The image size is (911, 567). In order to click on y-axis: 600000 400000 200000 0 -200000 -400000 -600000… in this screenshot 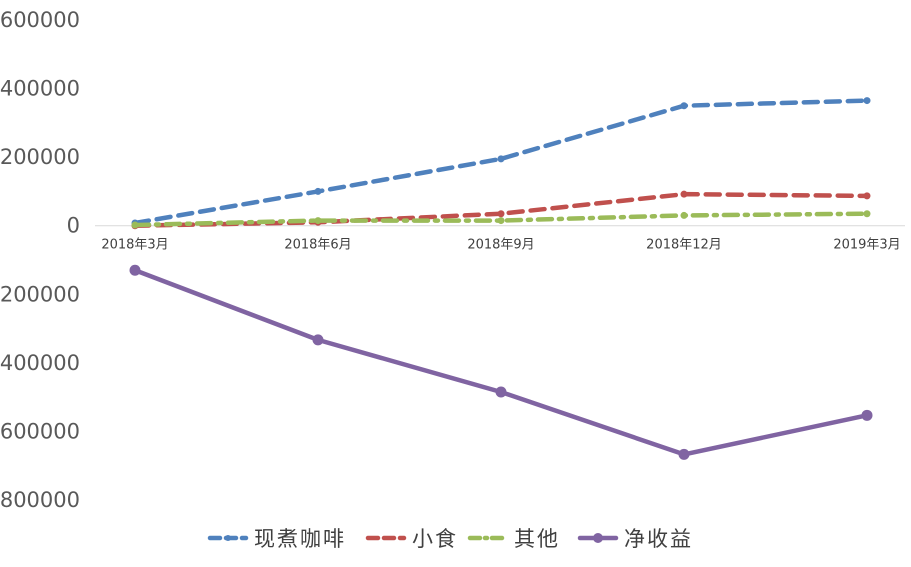, I will do `click(40, 260)`.